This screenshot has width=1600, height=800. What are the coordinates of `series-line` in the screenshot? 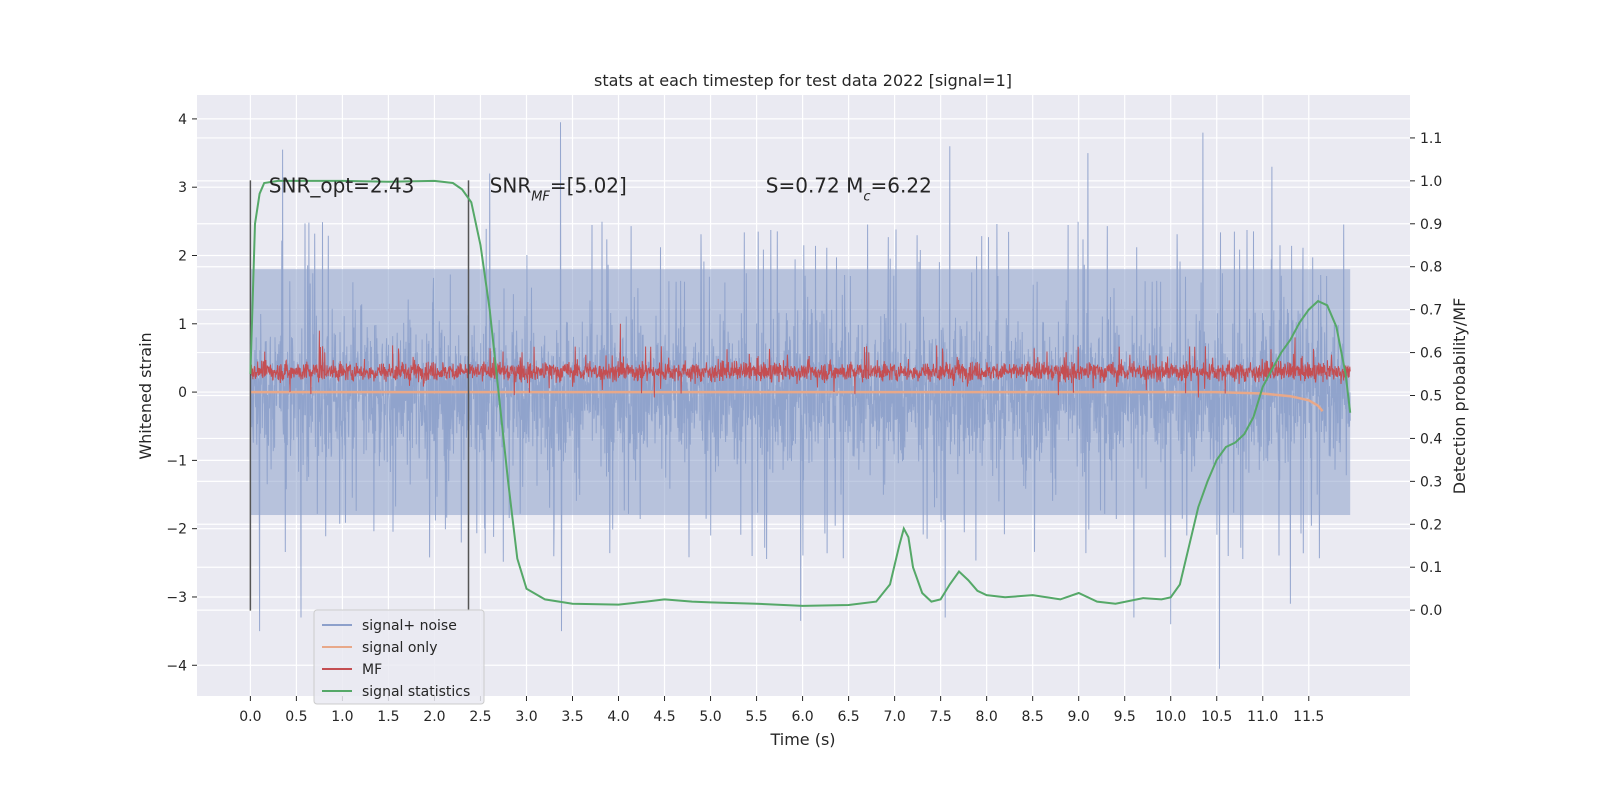 It's located at (800, 360).